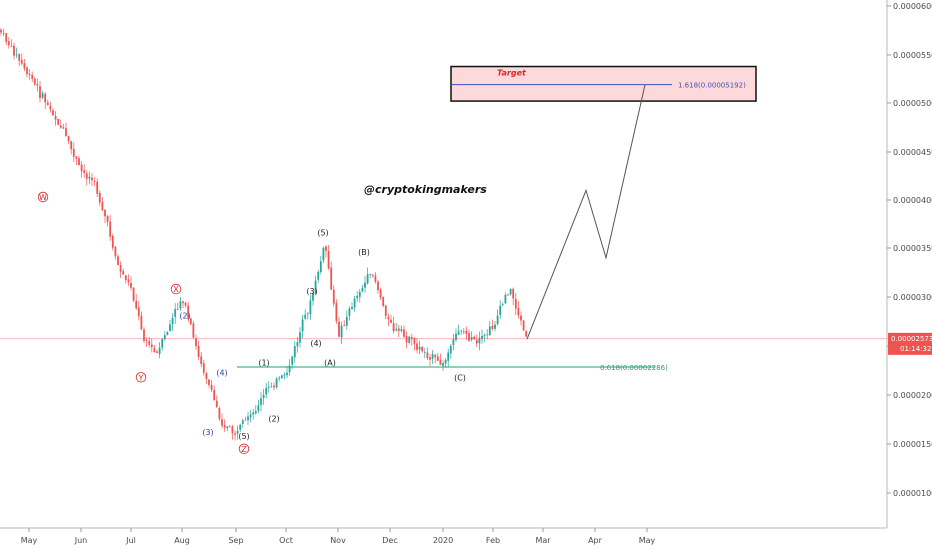  Describe the element at coordinates (912, 152) in the screenshot. I see `price-tick-label: 0.00004500` at that location.